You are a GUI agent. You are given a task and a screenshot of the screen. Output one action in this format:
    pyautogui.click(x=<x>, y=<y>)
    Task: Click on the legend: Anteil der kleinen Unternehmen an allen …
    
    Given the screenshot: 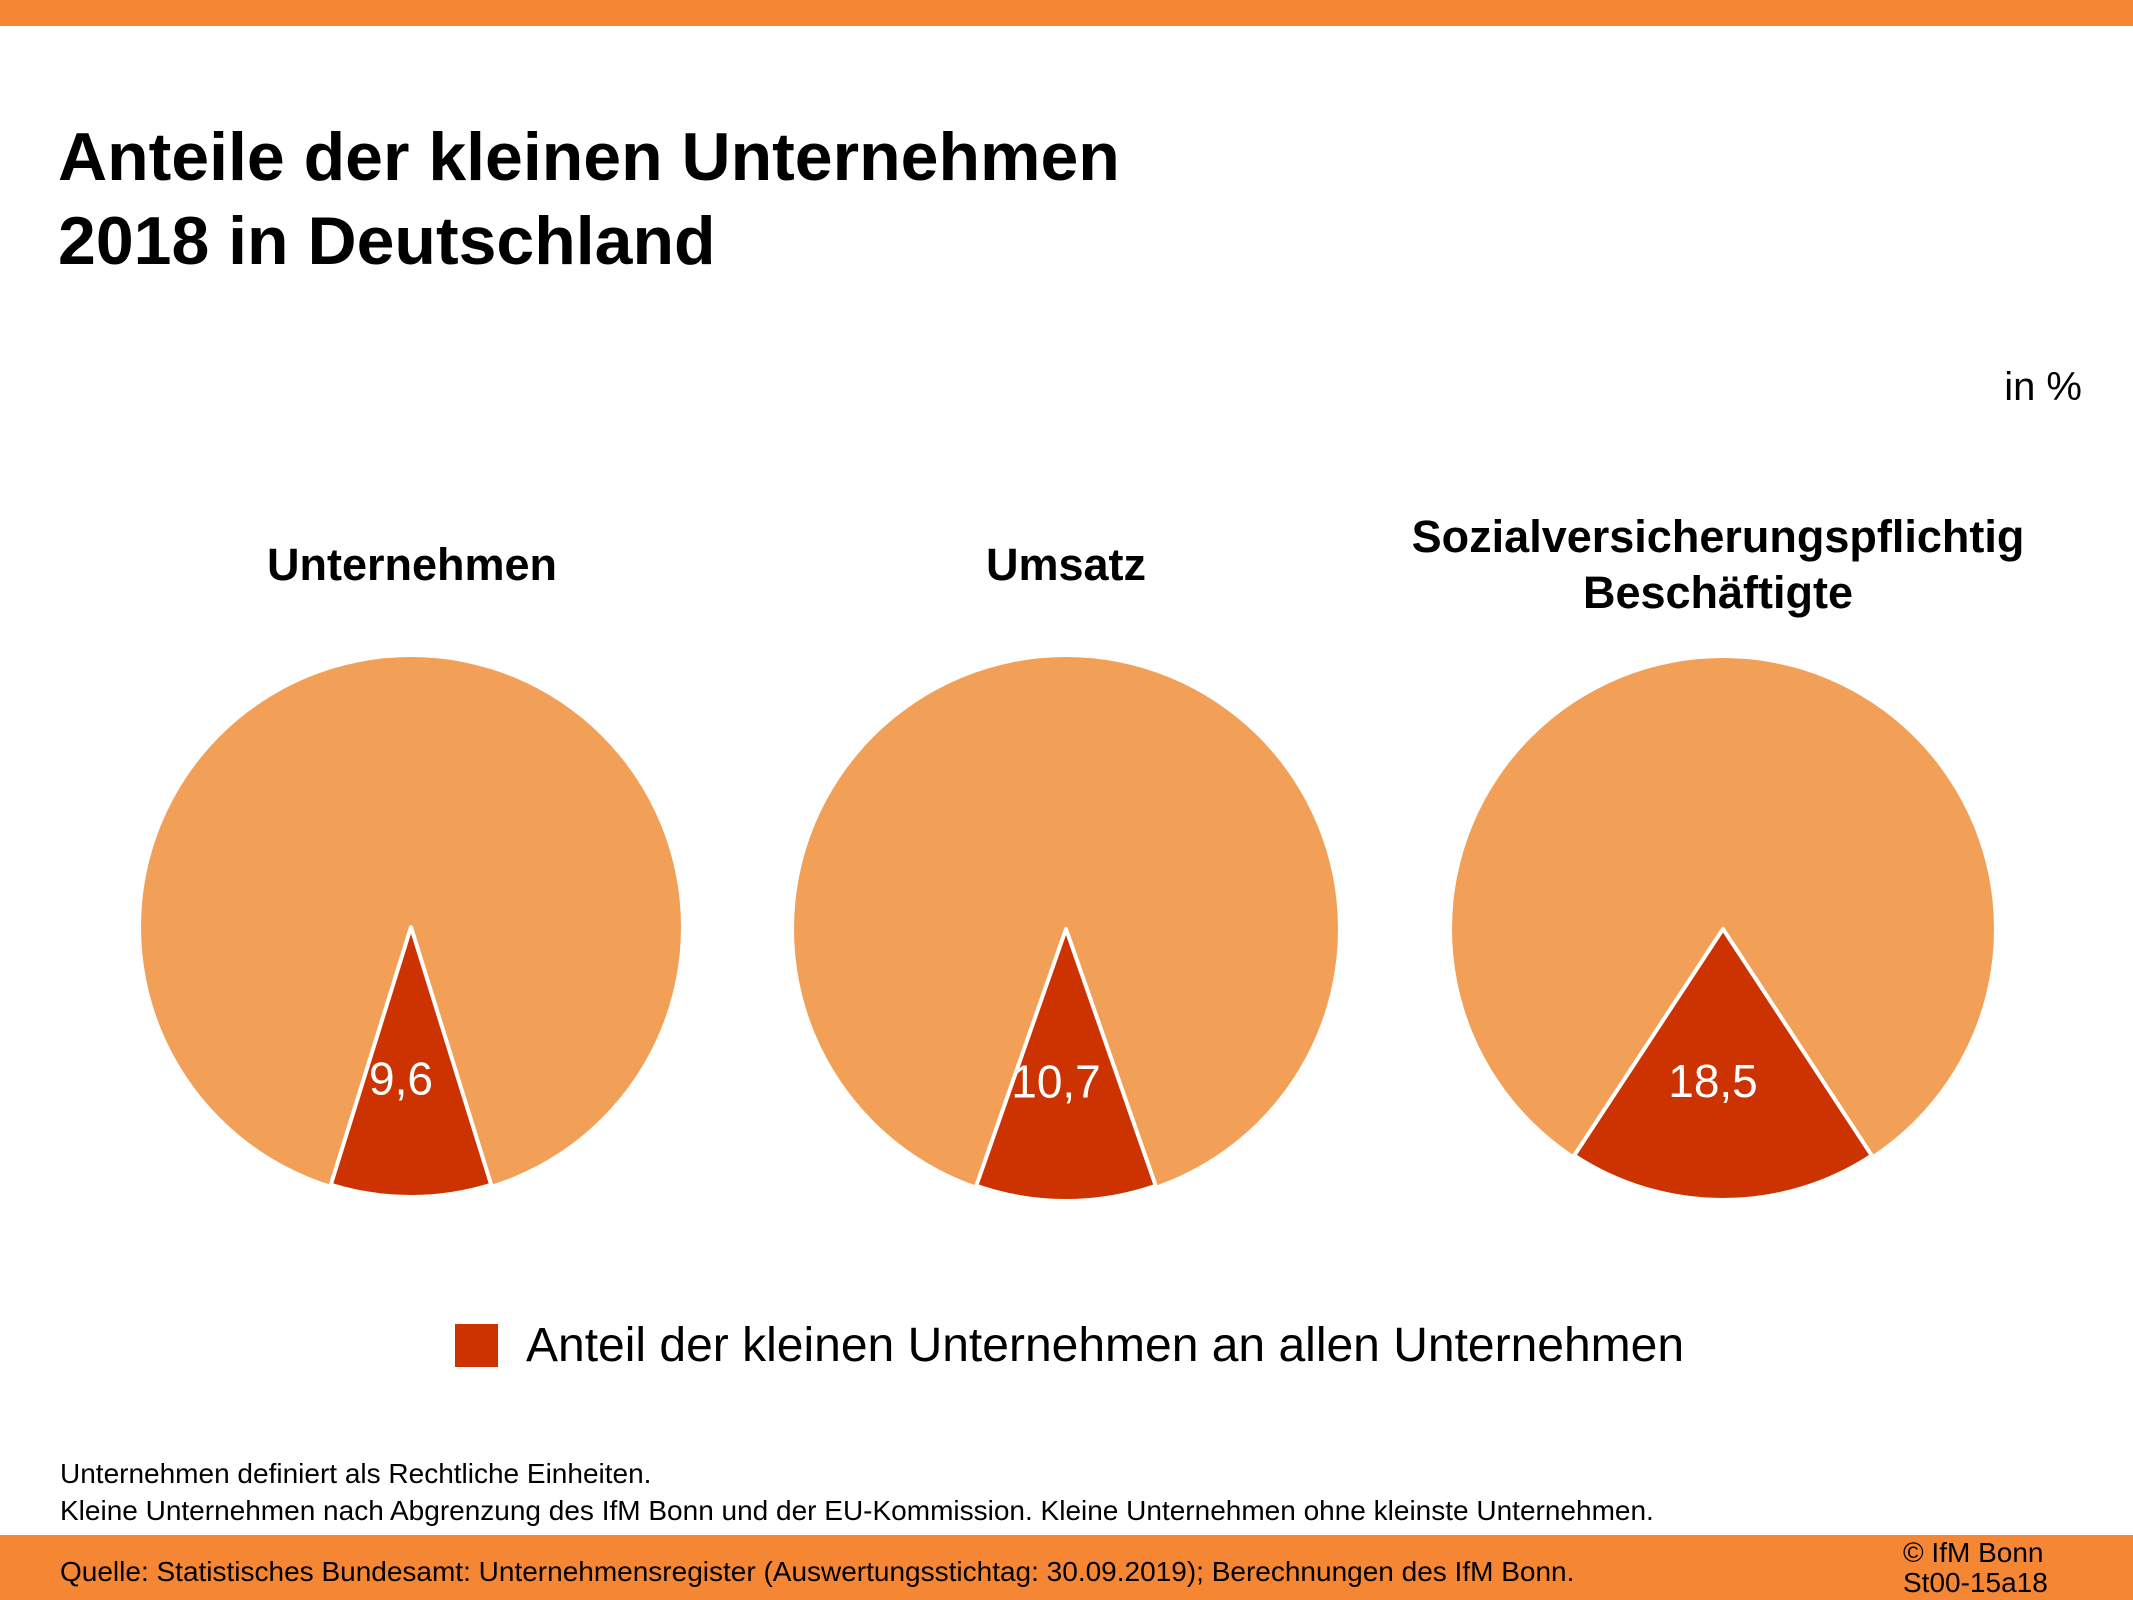 What is the action you would take?
    pyautogui.click(x=1069, y=1345)
    